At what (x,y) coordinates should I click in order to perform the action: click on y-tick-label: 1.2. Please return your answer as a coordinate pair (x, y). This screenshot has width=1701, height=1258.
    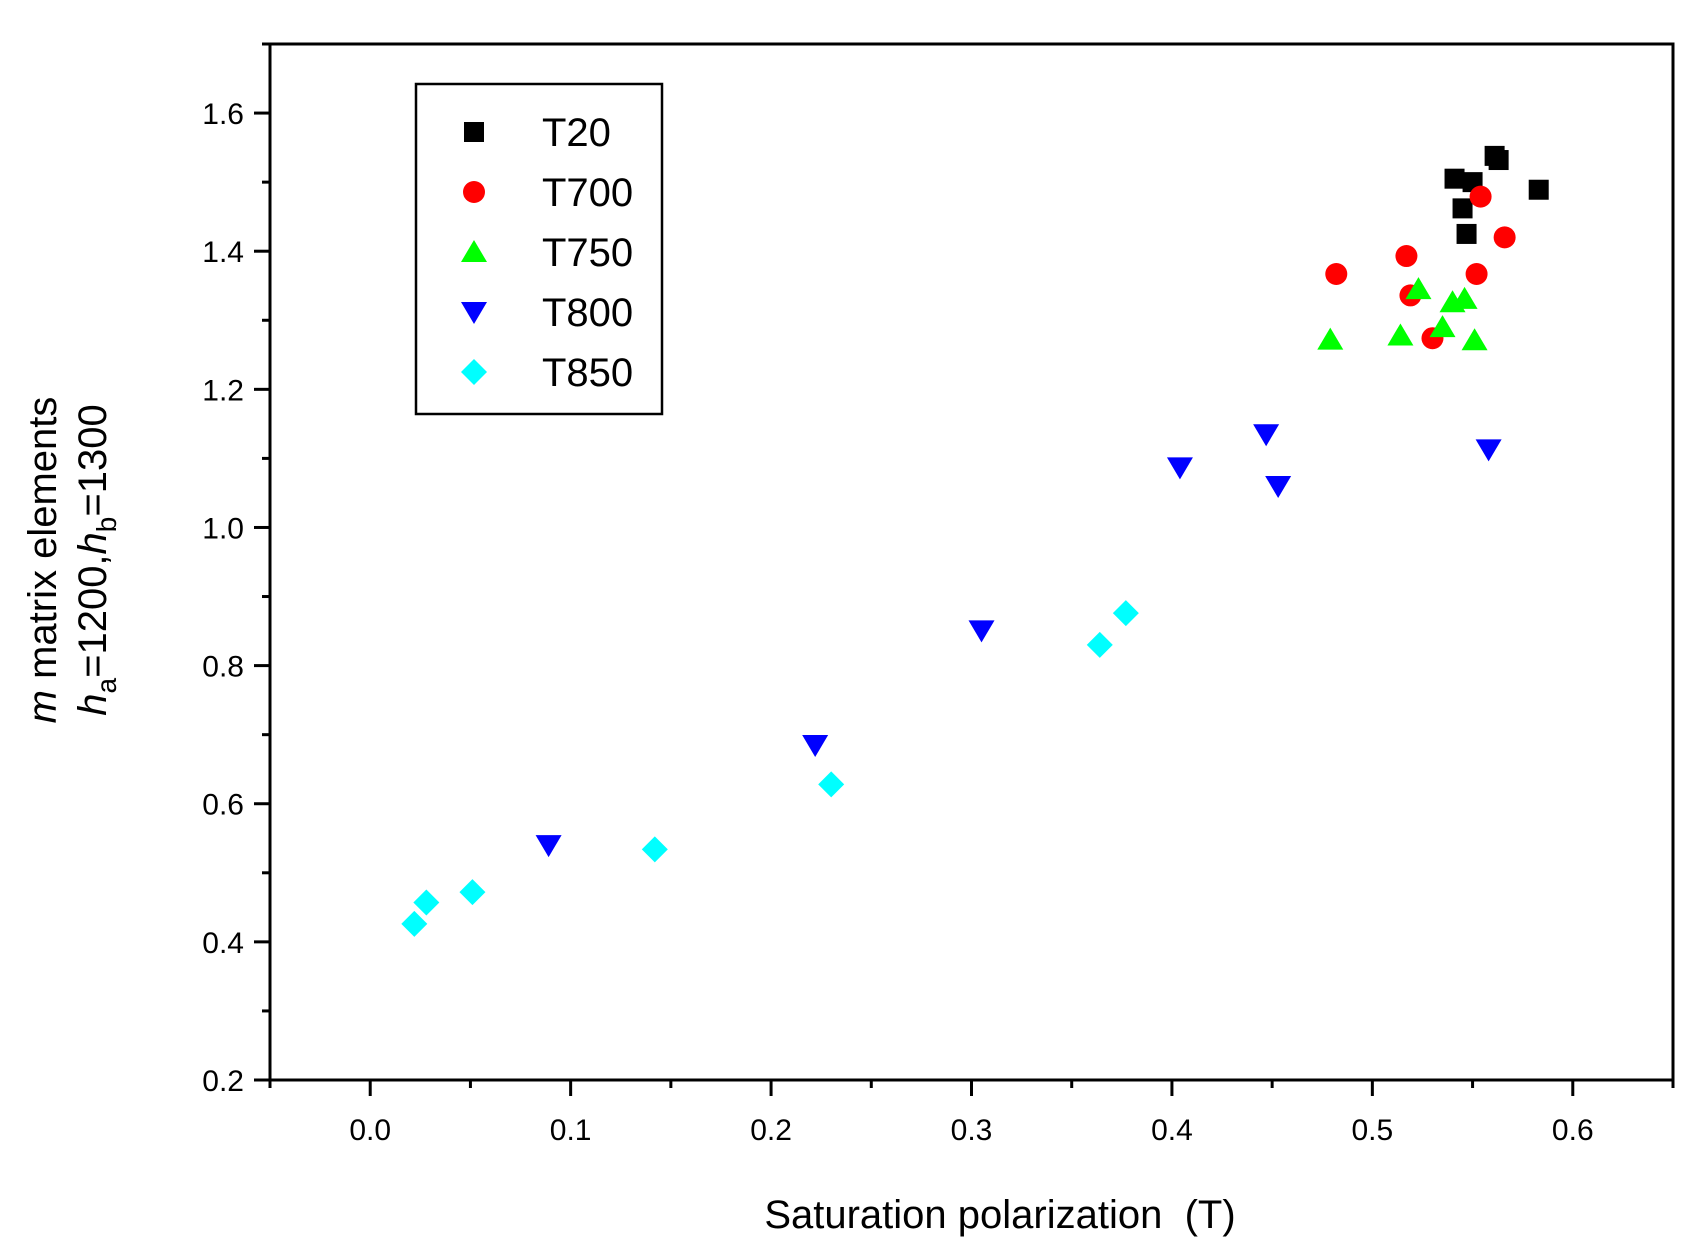
    Looking at the image, I should click on (223, 390).